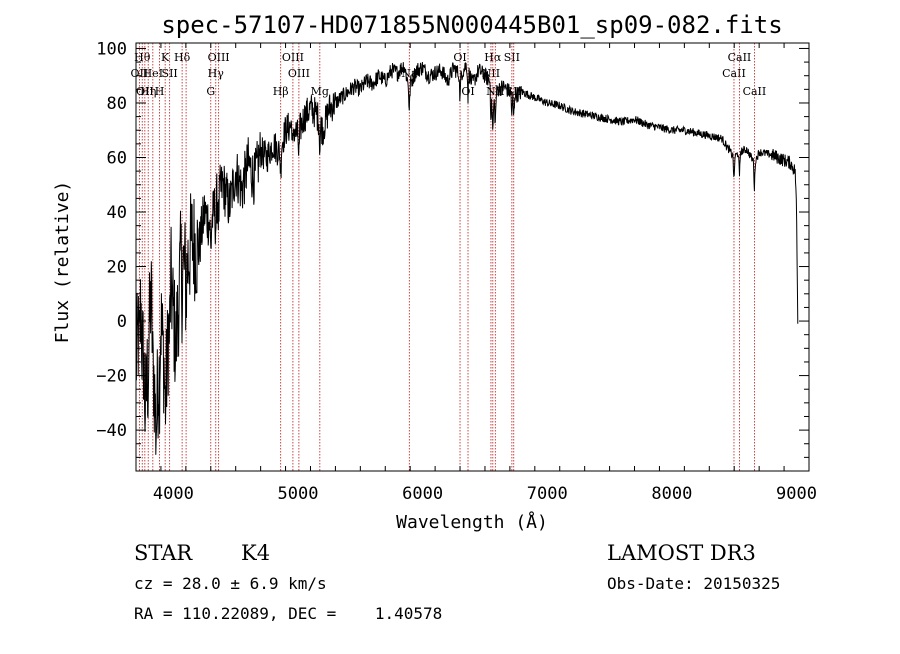 Image resolution: width=900 pixels, height=654 pixels. What do you see at coordinates (153, 73) in the screenshot?
I see `line-marker-label: HeI` at bounding box center [153, 73].